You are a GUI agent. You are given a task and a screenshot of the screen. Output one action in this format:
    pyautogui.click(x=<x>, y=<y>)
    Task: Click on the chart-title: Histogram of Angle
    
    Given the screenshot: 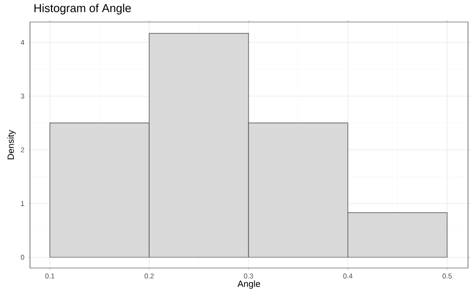 What is the action you would take?
    pyautogui.click(x=82, y=9)
    